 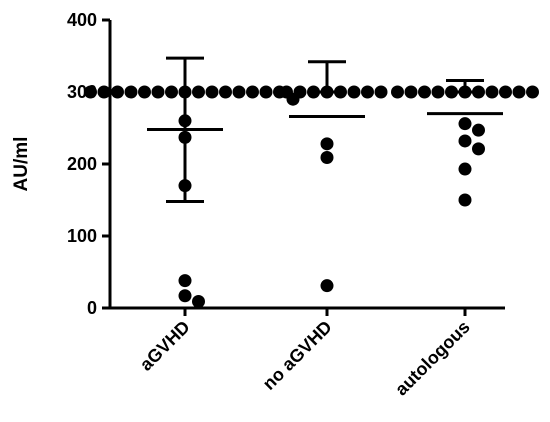 What do you see at coordinates (92, 308) in the screenshot?
I see `y-tick-label: 0` at bounding box center [92, 308].